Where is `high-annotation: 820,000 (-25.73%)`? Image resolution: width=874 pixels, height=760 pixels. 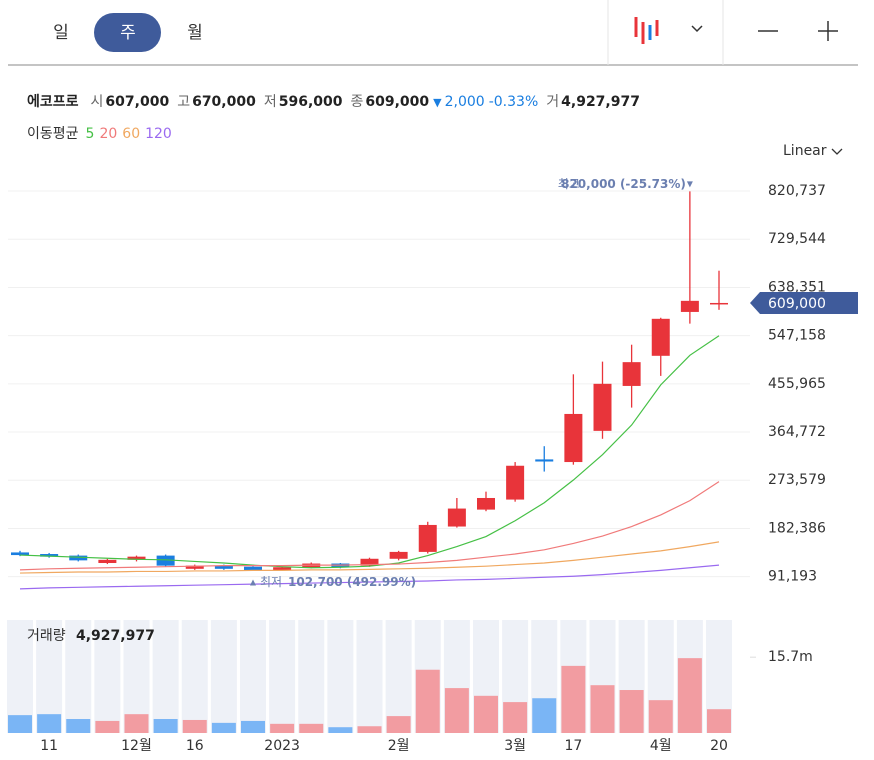 high-annotation: 820,000 (-25.73%) is located at coordinates (623, 184).